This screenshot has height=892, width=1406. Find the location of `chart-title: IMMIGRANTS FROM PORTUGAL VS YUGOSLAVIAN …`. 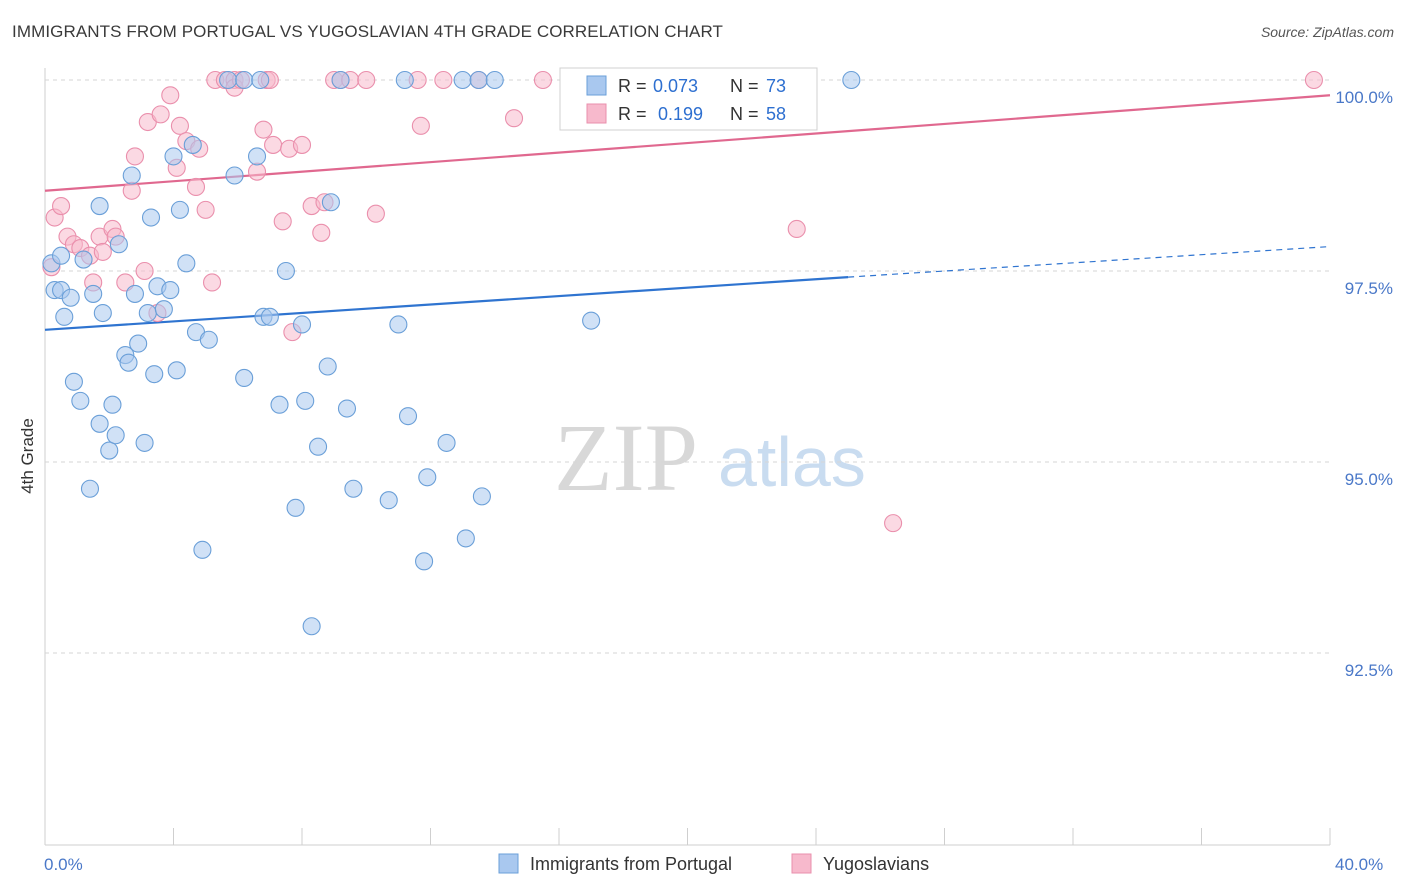

chart-title: IMMIGRANTS FROM PORTUGAL VS YUGOSLAVIAN … is located at coordinates (368, 31).